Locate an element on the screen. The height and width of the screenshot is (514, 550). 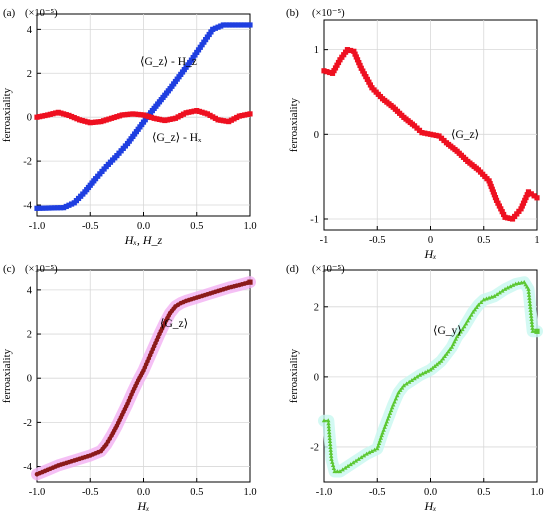
panel-label: (d) is located at coordinates (292, 269).